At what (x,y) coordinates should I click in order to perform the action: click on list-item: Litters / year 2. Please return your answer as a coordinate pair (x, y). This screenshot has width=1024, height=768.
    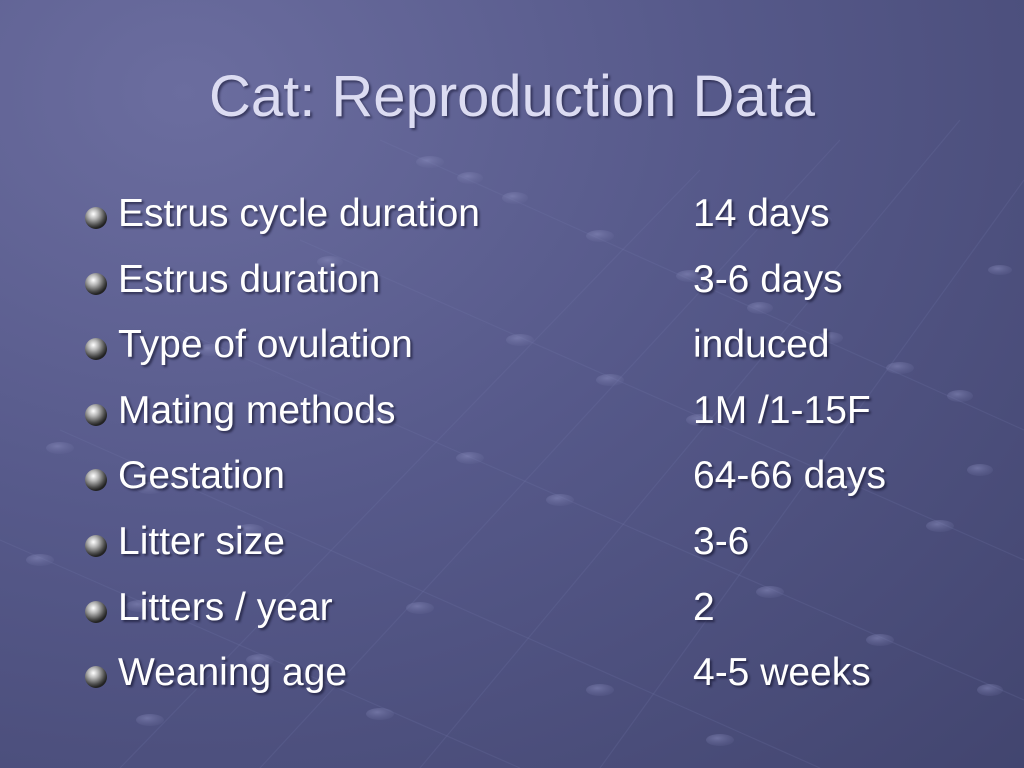
    Looking at the image, I should click on (532, 613).